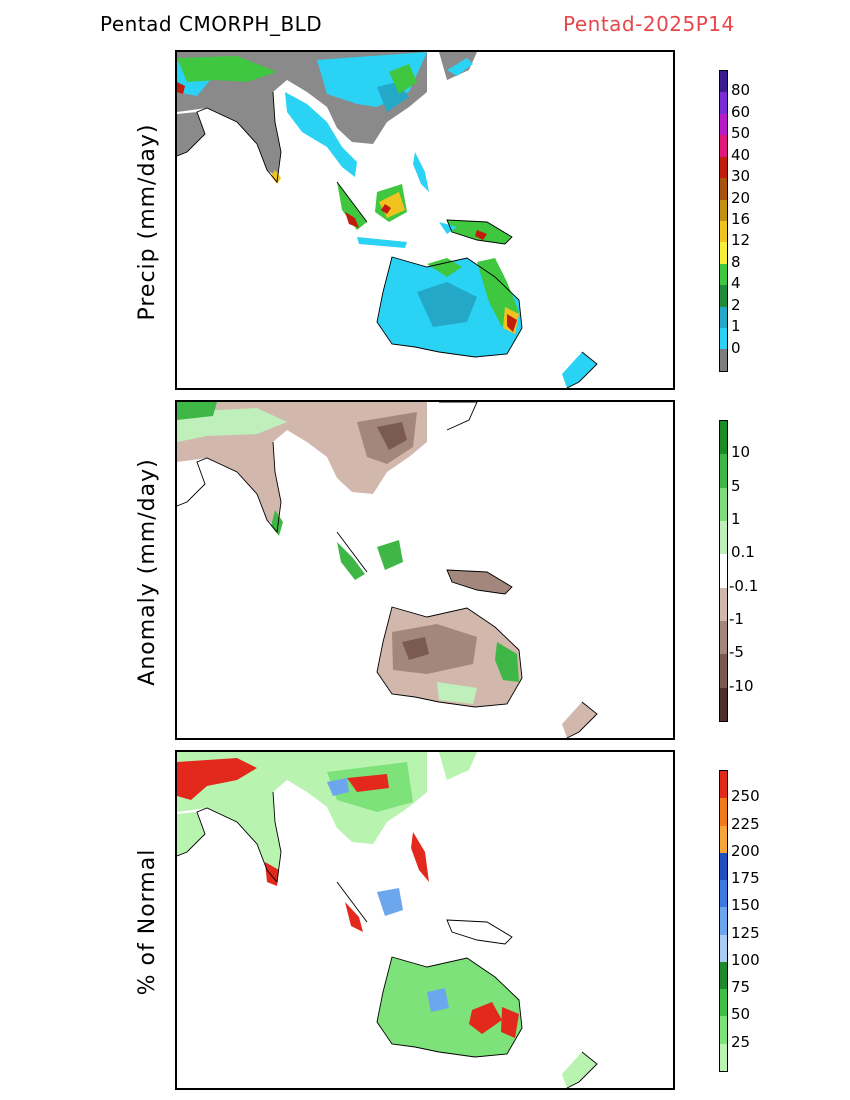 This screenshot has width=850, height=1100. What do you see at coordinates (745, 850) in the screenshot?
I see `percent-colorbar-tick-label: 200` at bounding box center [745, 850].